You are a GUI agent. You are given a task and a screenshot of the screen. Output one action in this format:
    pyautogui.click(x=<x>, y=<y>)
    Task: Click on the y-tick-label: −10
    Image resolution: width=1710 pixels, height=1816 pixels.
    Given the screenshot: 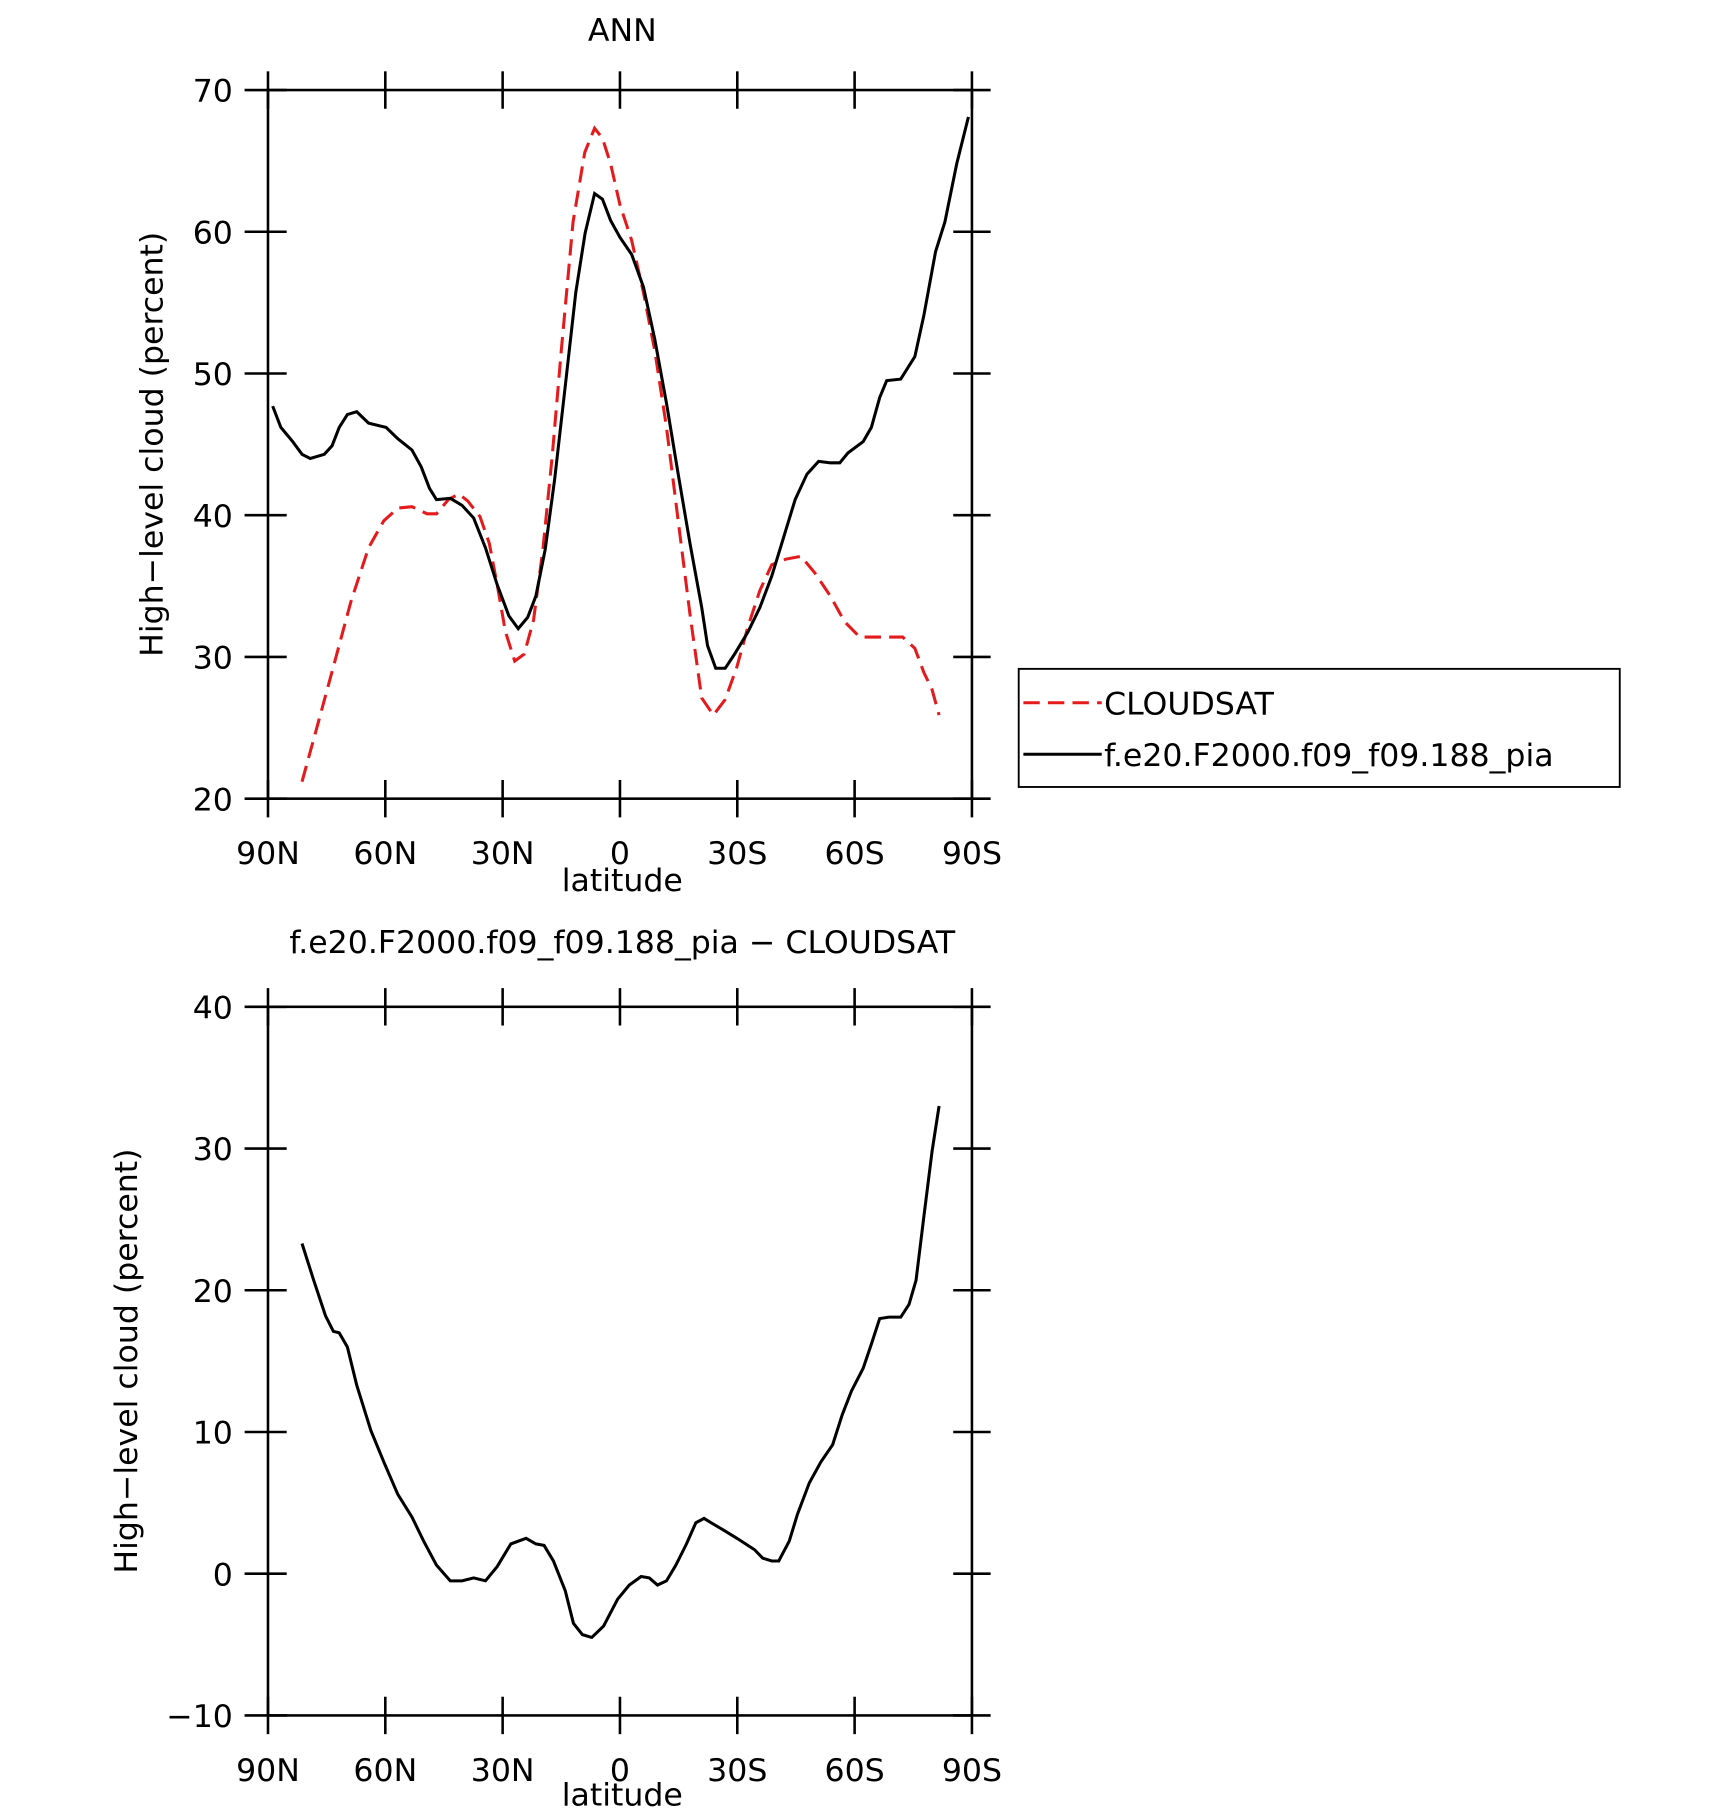 What is the action you would take?
    pyautogui.click(x=199, y=1717)
    